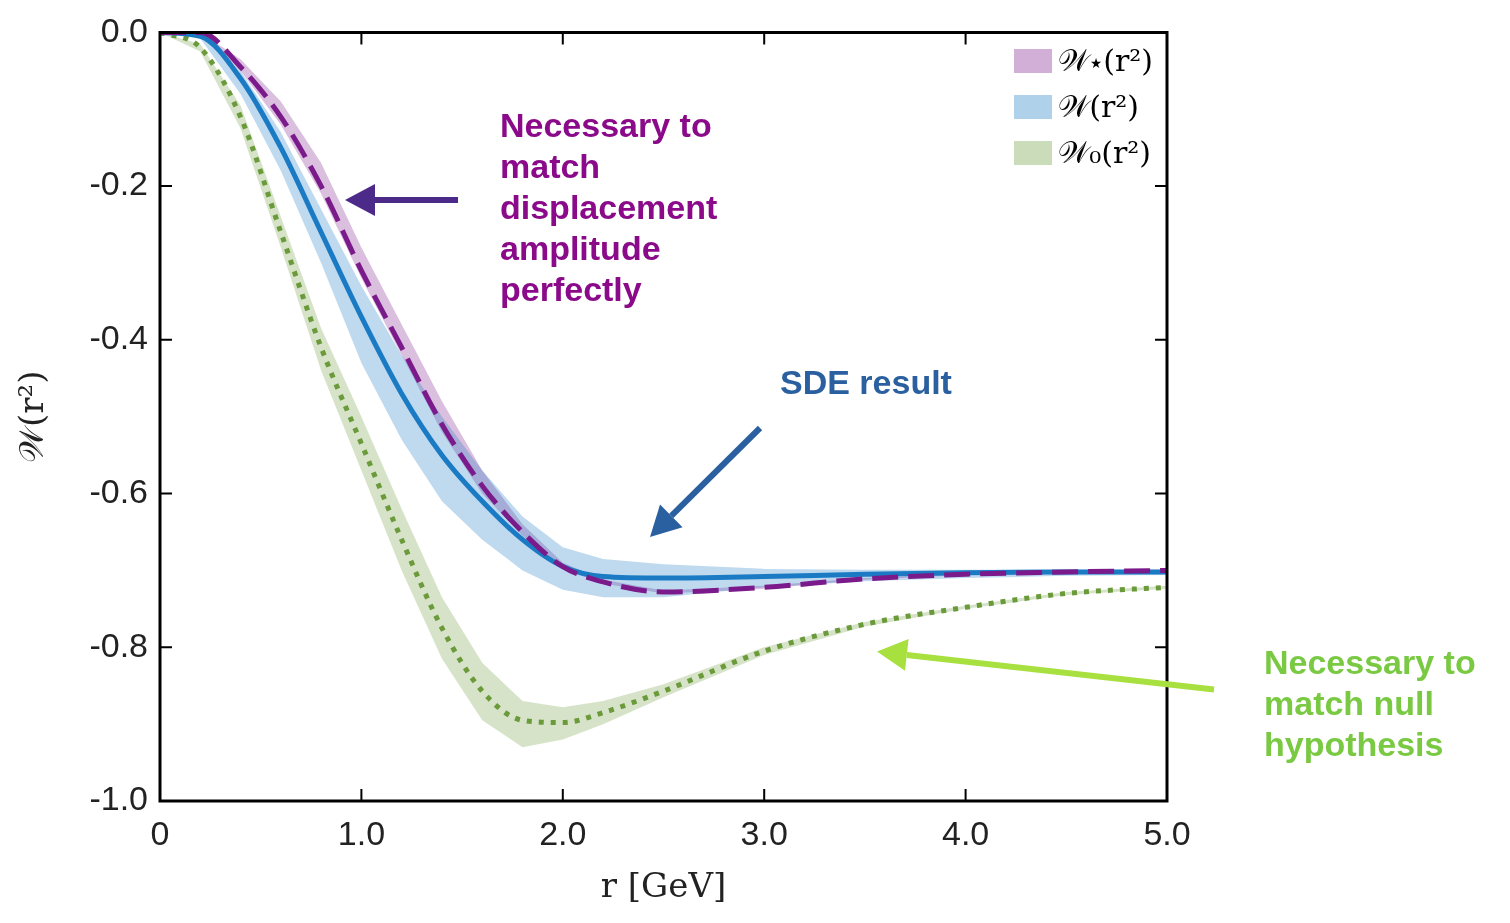 Image resolution: width=1510 pixels, height=923 pixels. What do you see at coordinates (1098, 107) in the screenshot?
I see `legend-label: 𝒲(r²)` at bounding box center [1098, 107].